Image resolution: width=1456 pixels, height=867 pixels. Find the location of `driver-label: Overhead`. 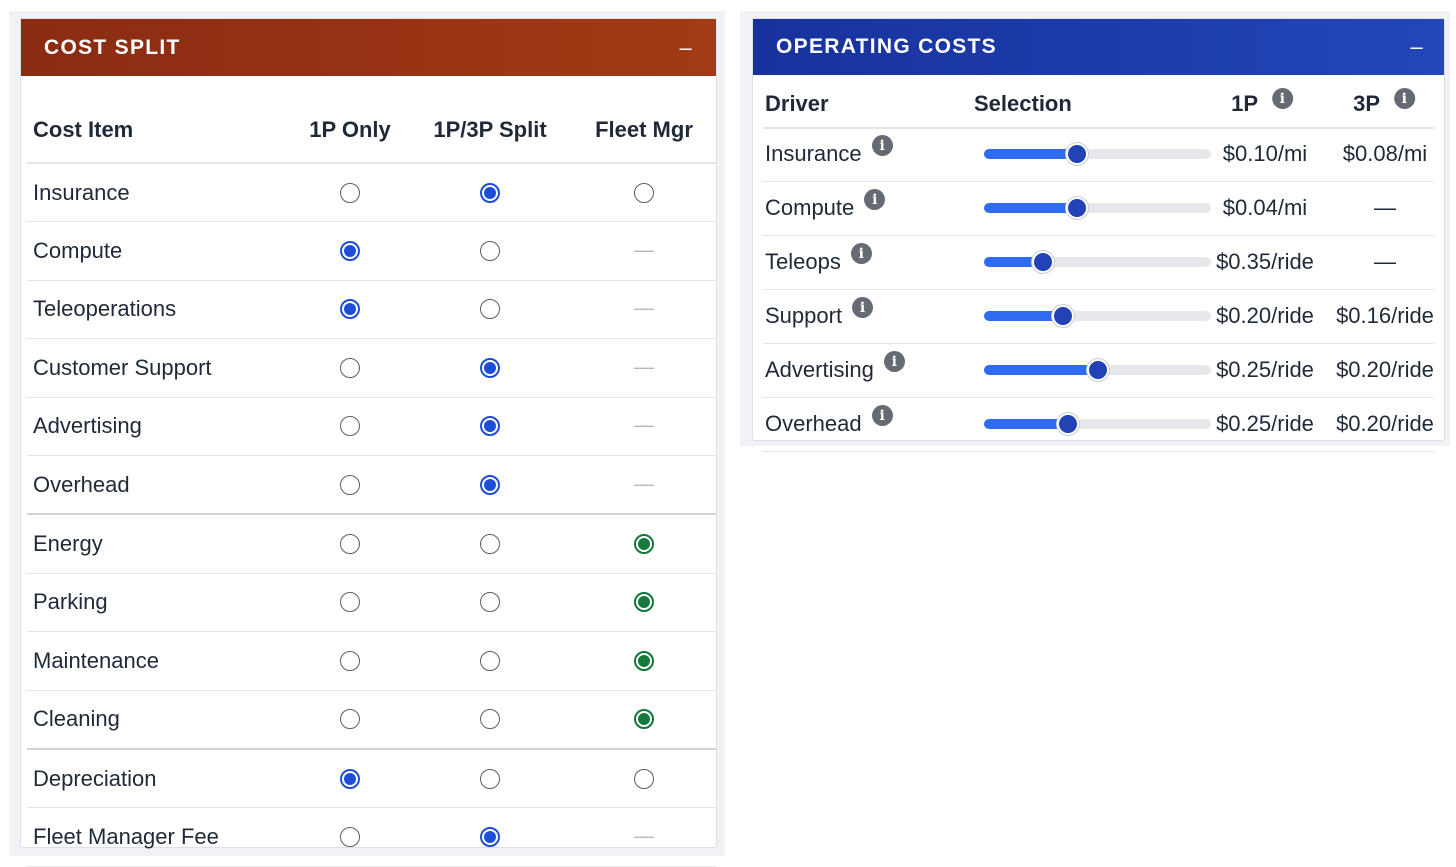

driver-label: Overhead is located at coordinates (813, 423).